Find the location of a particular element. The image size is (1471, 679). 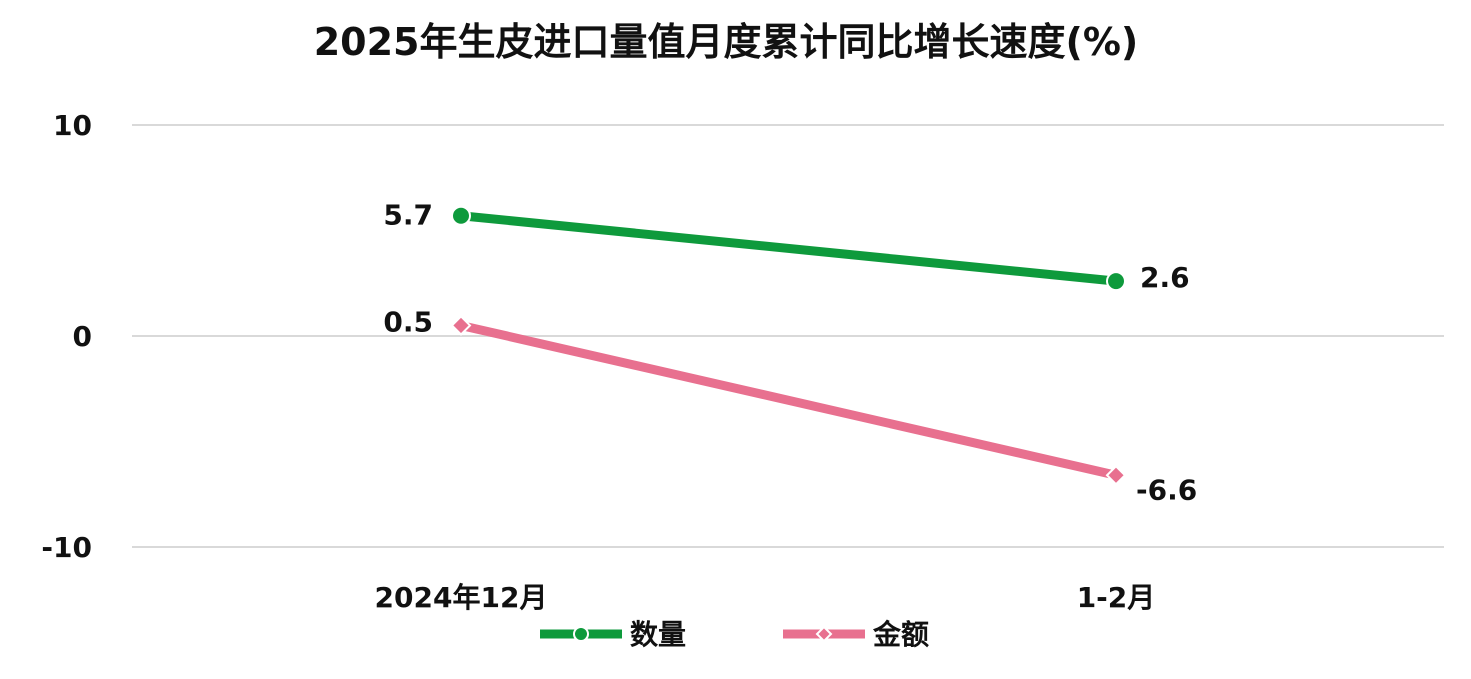

legend-label: 金额 is located at coordinates (900, 634).